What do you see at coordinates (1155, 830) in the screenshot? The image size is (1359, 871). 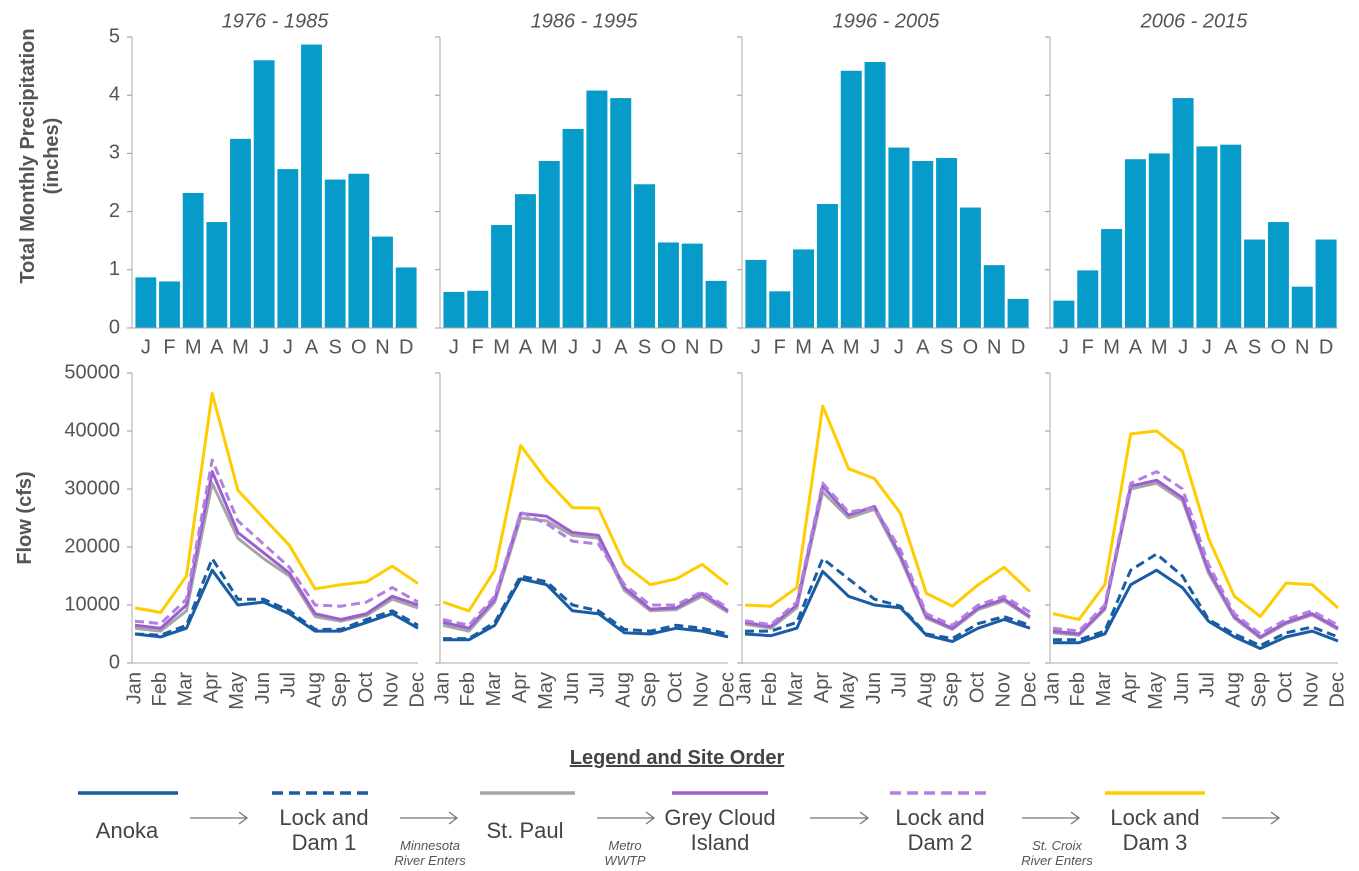 I see `legend-label: Lock and Dam 3` at bounding box center [1155, 830].